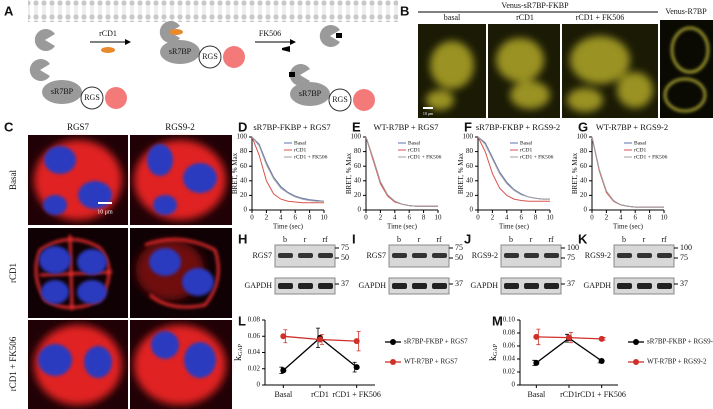 This screenshot has height=409, width=713. Describe the element at coordinates (518, 127) in the screenshot. I see `chart-title: sR7BP-FKBP + RGS9-2` at that location.